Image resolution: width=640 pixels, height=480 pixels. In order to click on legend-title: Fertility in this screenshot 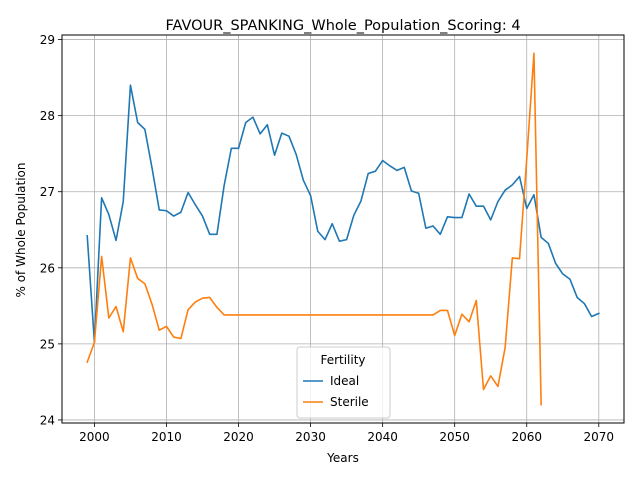, I will do `click(342, 360)`.